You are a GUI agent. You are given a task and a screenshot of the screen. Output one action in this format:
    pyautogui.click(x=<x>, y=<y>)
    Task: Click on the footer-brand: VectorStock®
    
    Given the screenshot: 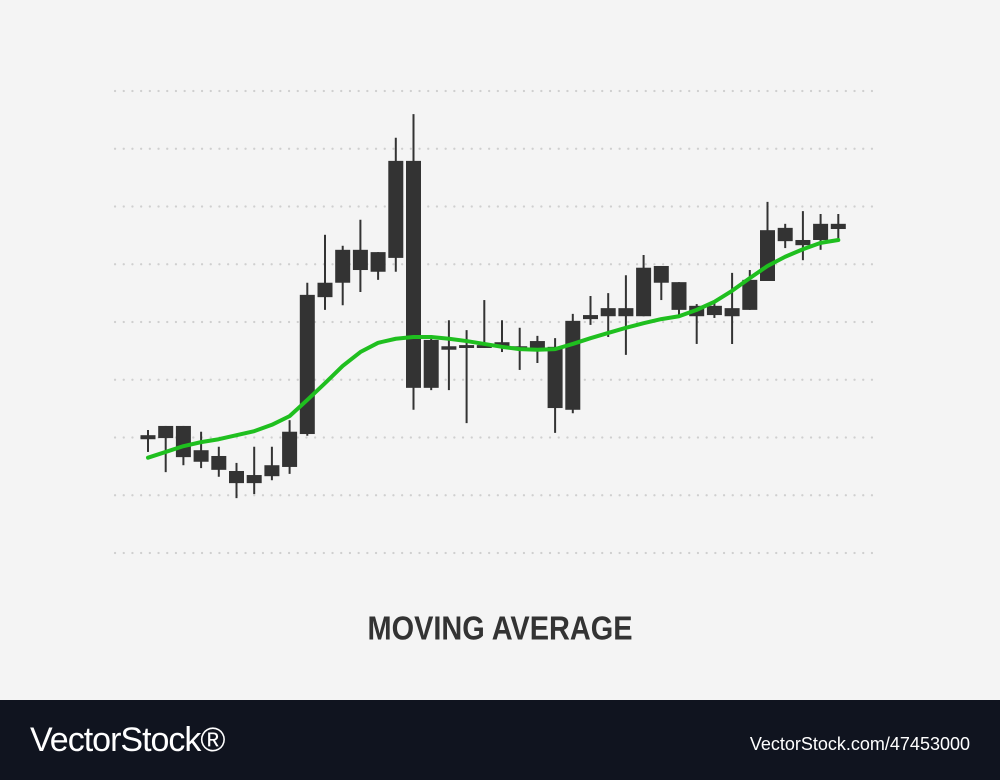 What is the action you would take?
    pyautogui.click(x=127, y=740)
    